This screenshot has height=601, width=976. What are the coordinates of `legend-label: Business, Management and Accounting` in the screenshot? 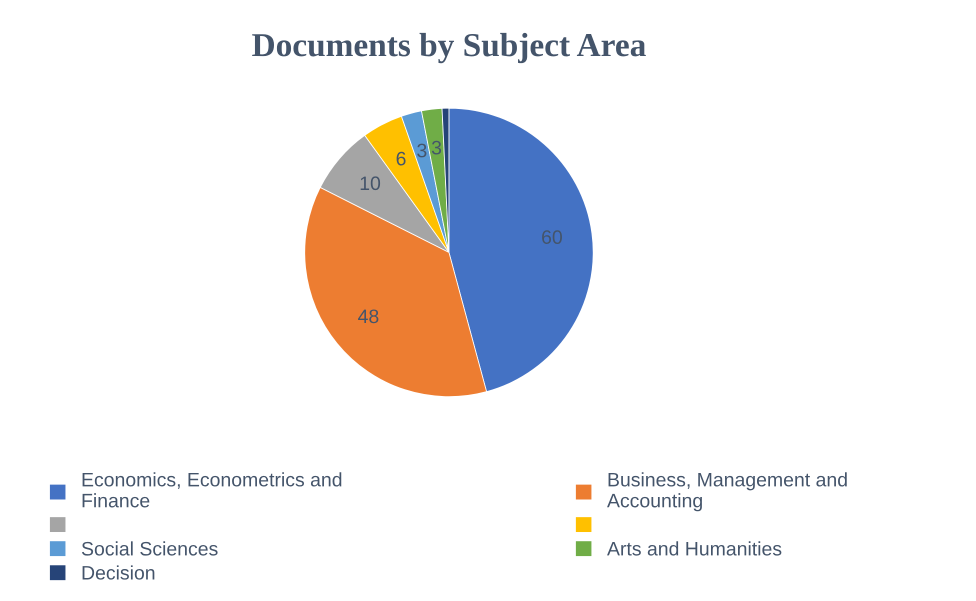 It's located at (727, 492).